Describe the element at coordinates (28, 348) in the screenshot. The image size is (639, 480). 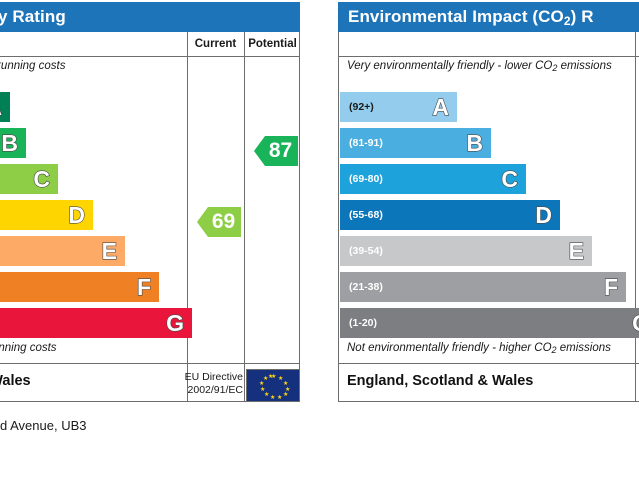
I see `bottom-scale-note: higher running costs` at that location.